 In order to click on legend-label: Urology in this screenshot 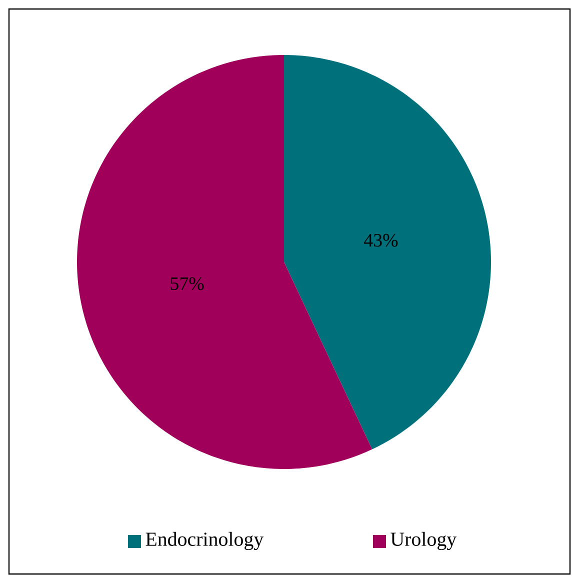, I will do `click(423, 541)`.